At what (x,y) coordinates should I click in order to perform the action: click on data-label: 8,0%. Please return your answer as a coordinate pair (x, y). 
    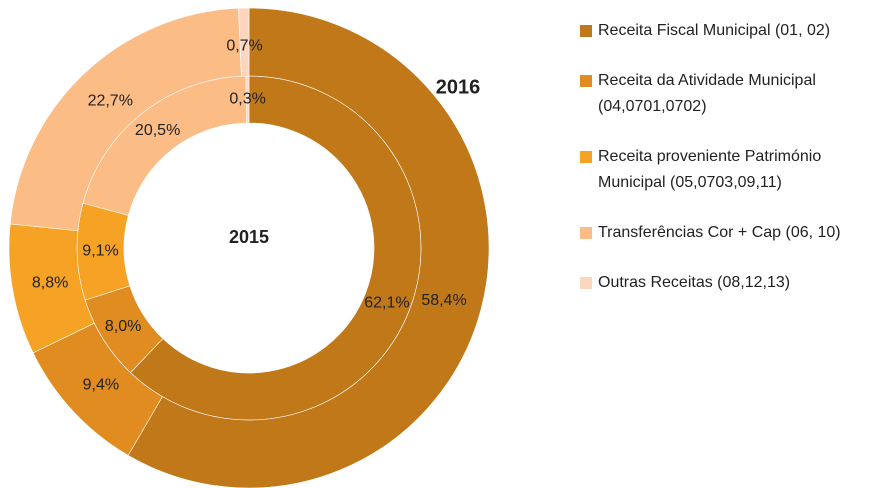
    Looking at the image, I should click on (123, 326).